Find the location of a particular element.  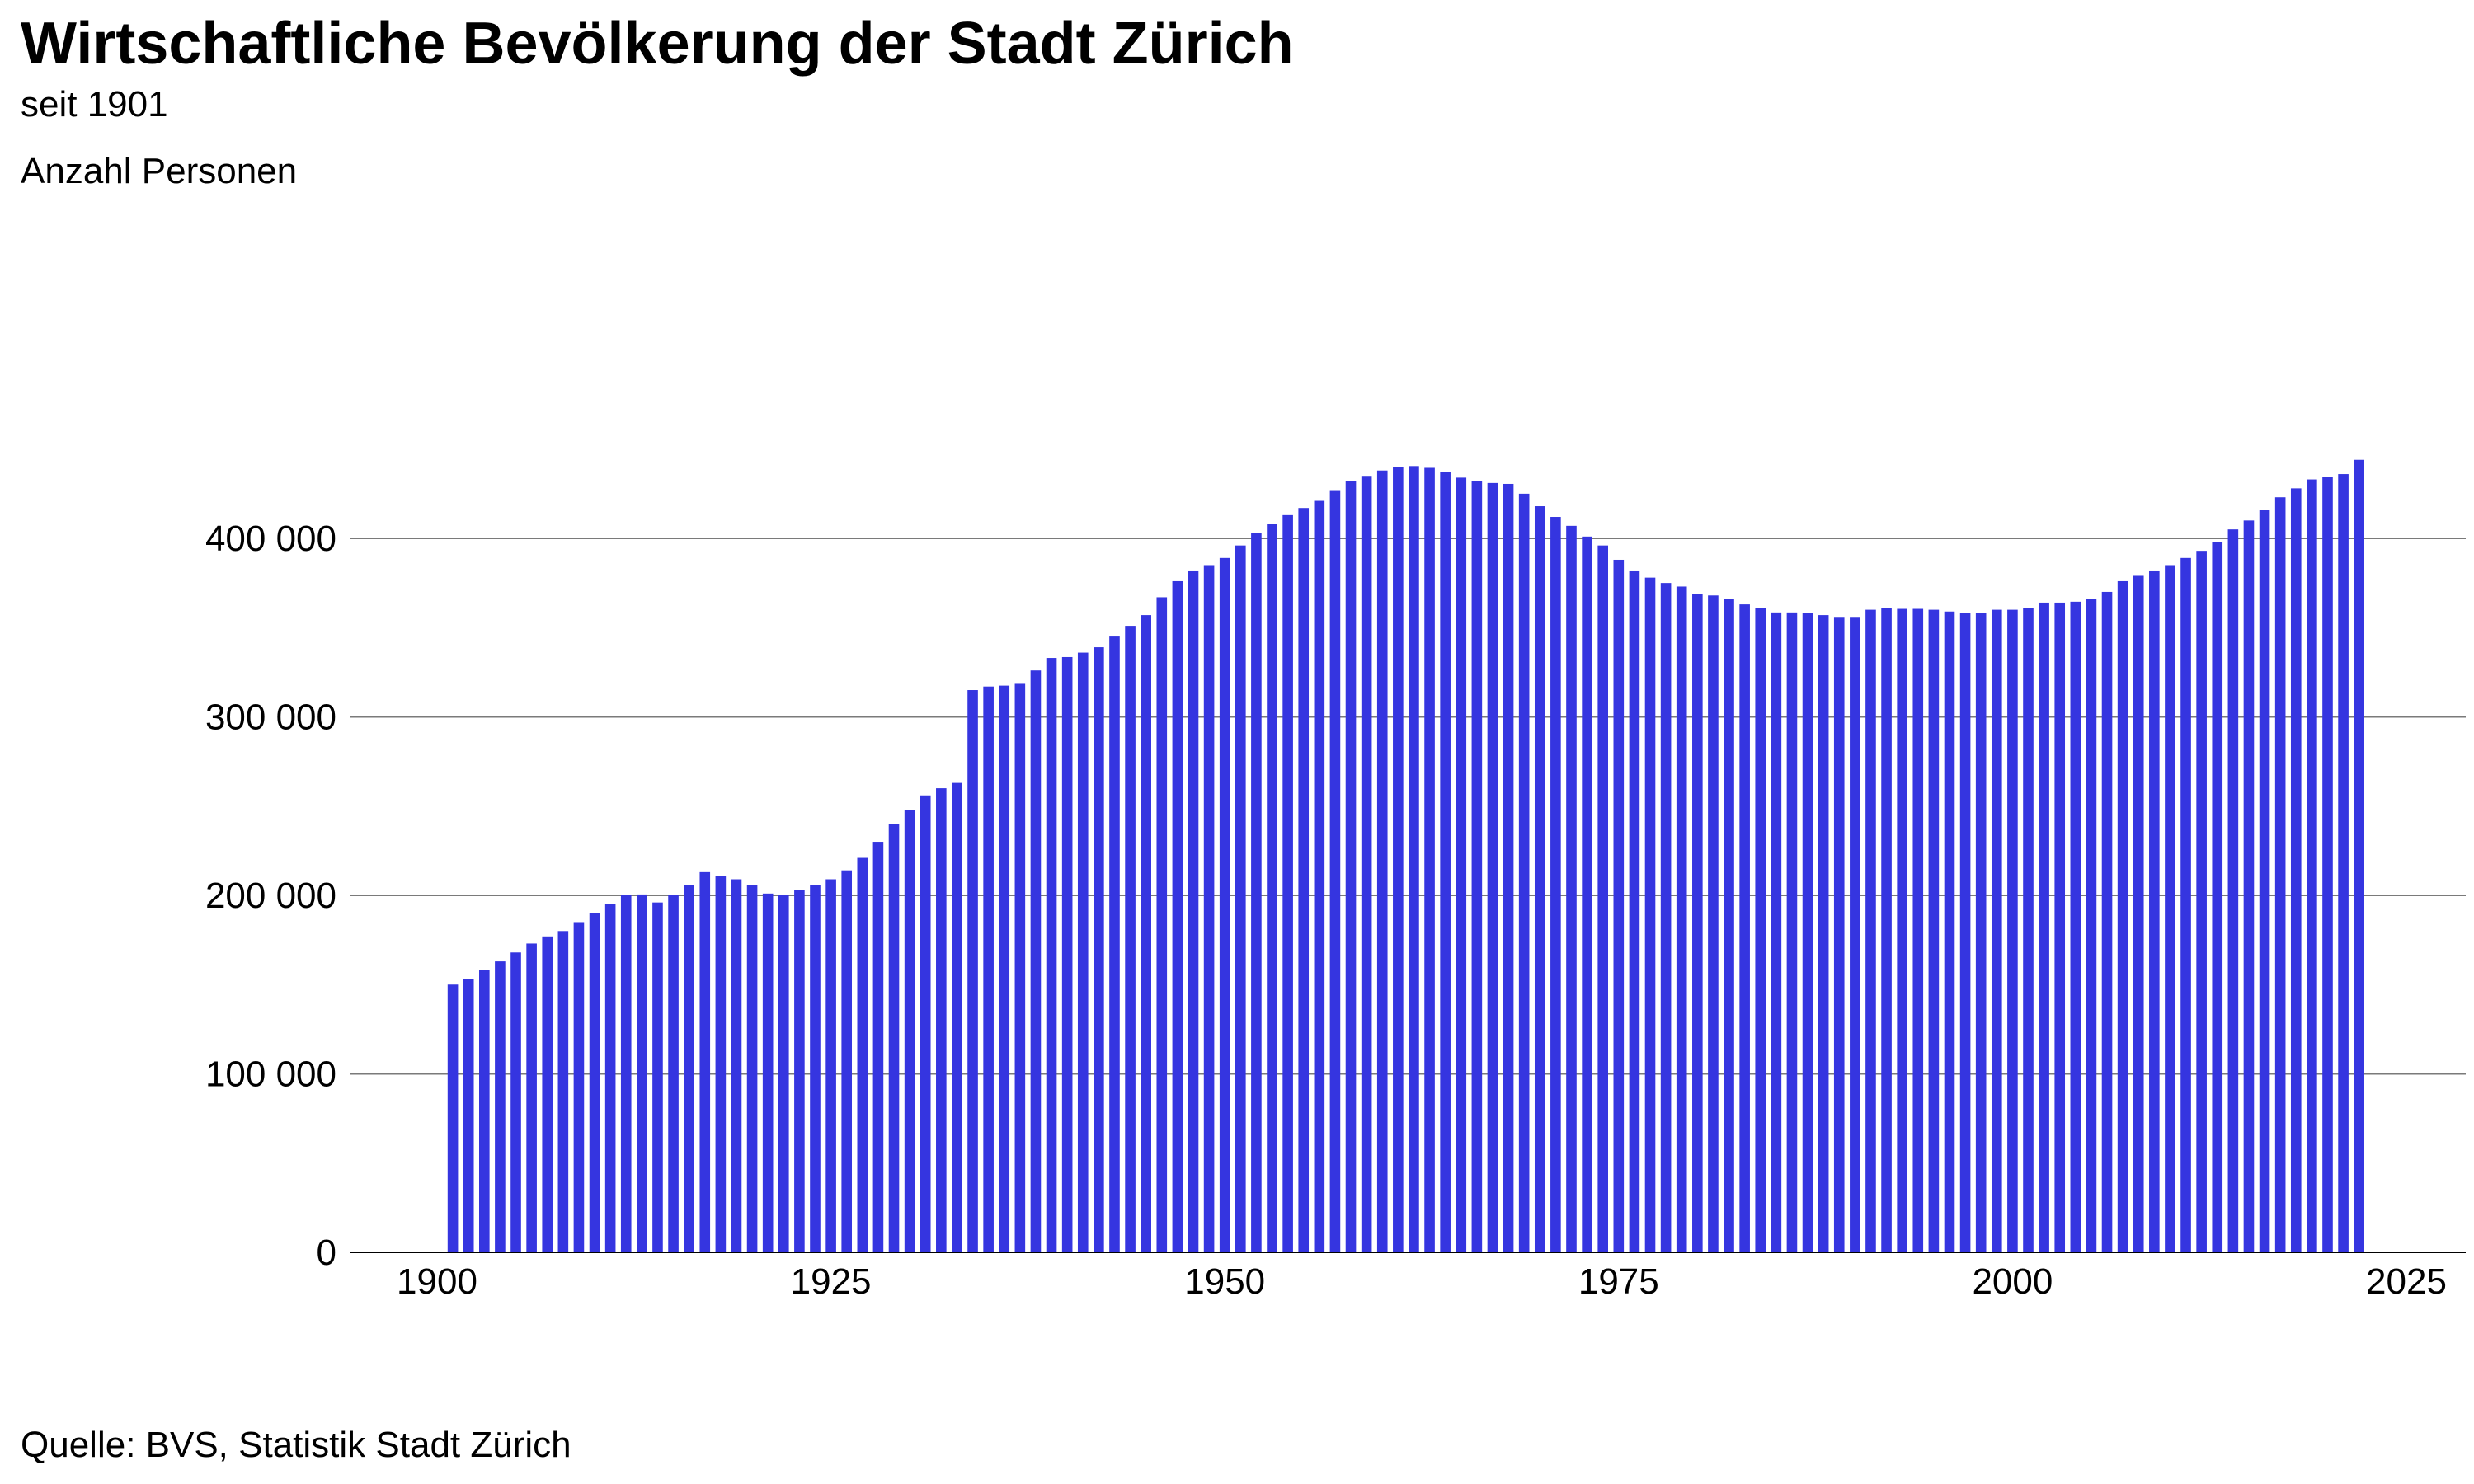

x-tick-labels: 1900 1925 1950 1975 2000 2025 is located at coordinates (1422, 1281).